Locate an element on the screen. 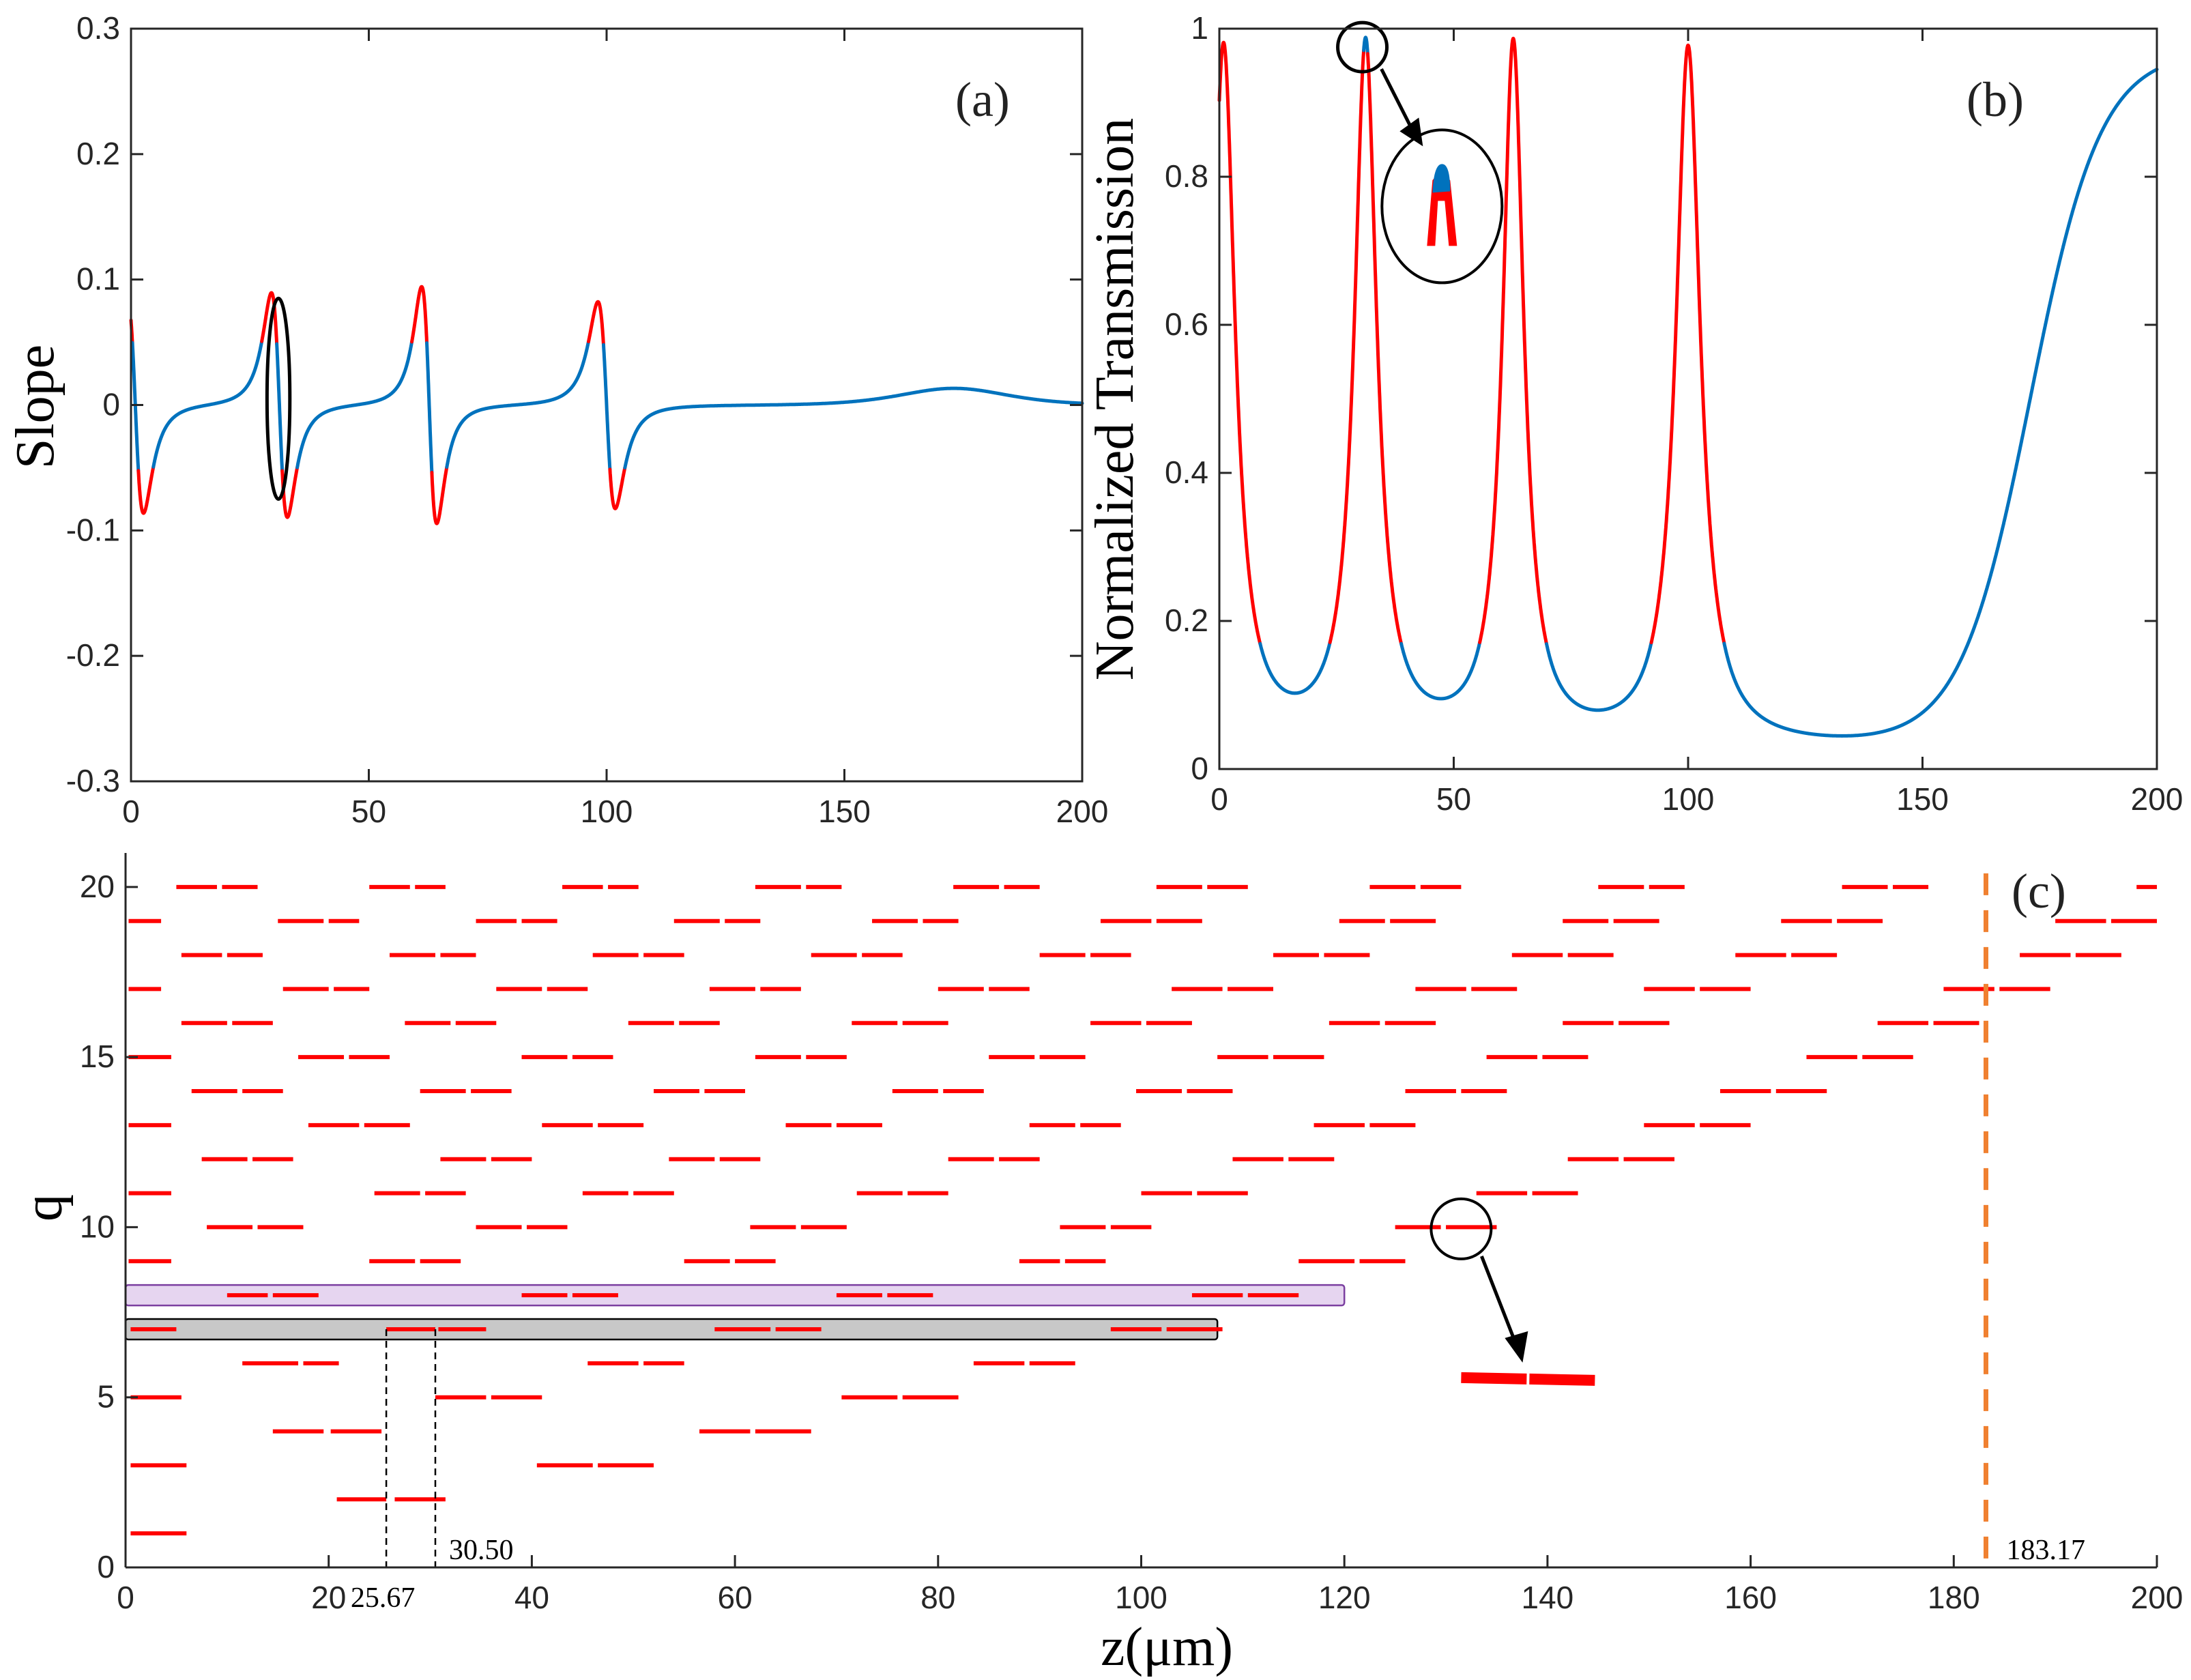 This screenshot has width=2191, height=1680. panel-a-highlight-ellipse is located at coordinates (278, 398).